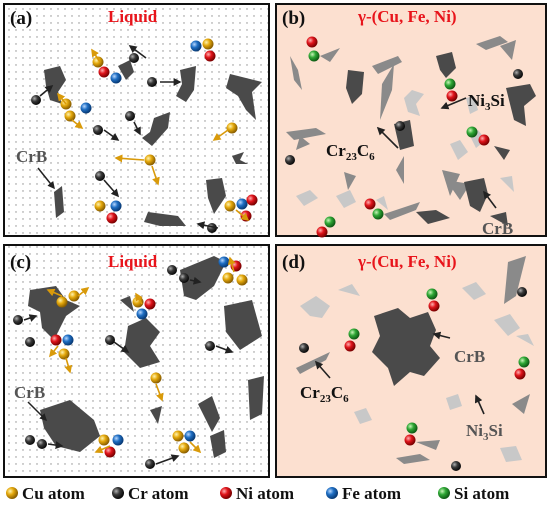  What do you see at coordinates (293, 18) in the screenshot?
I see `panel-b-label: (b)` at bounding box center [293, 18].